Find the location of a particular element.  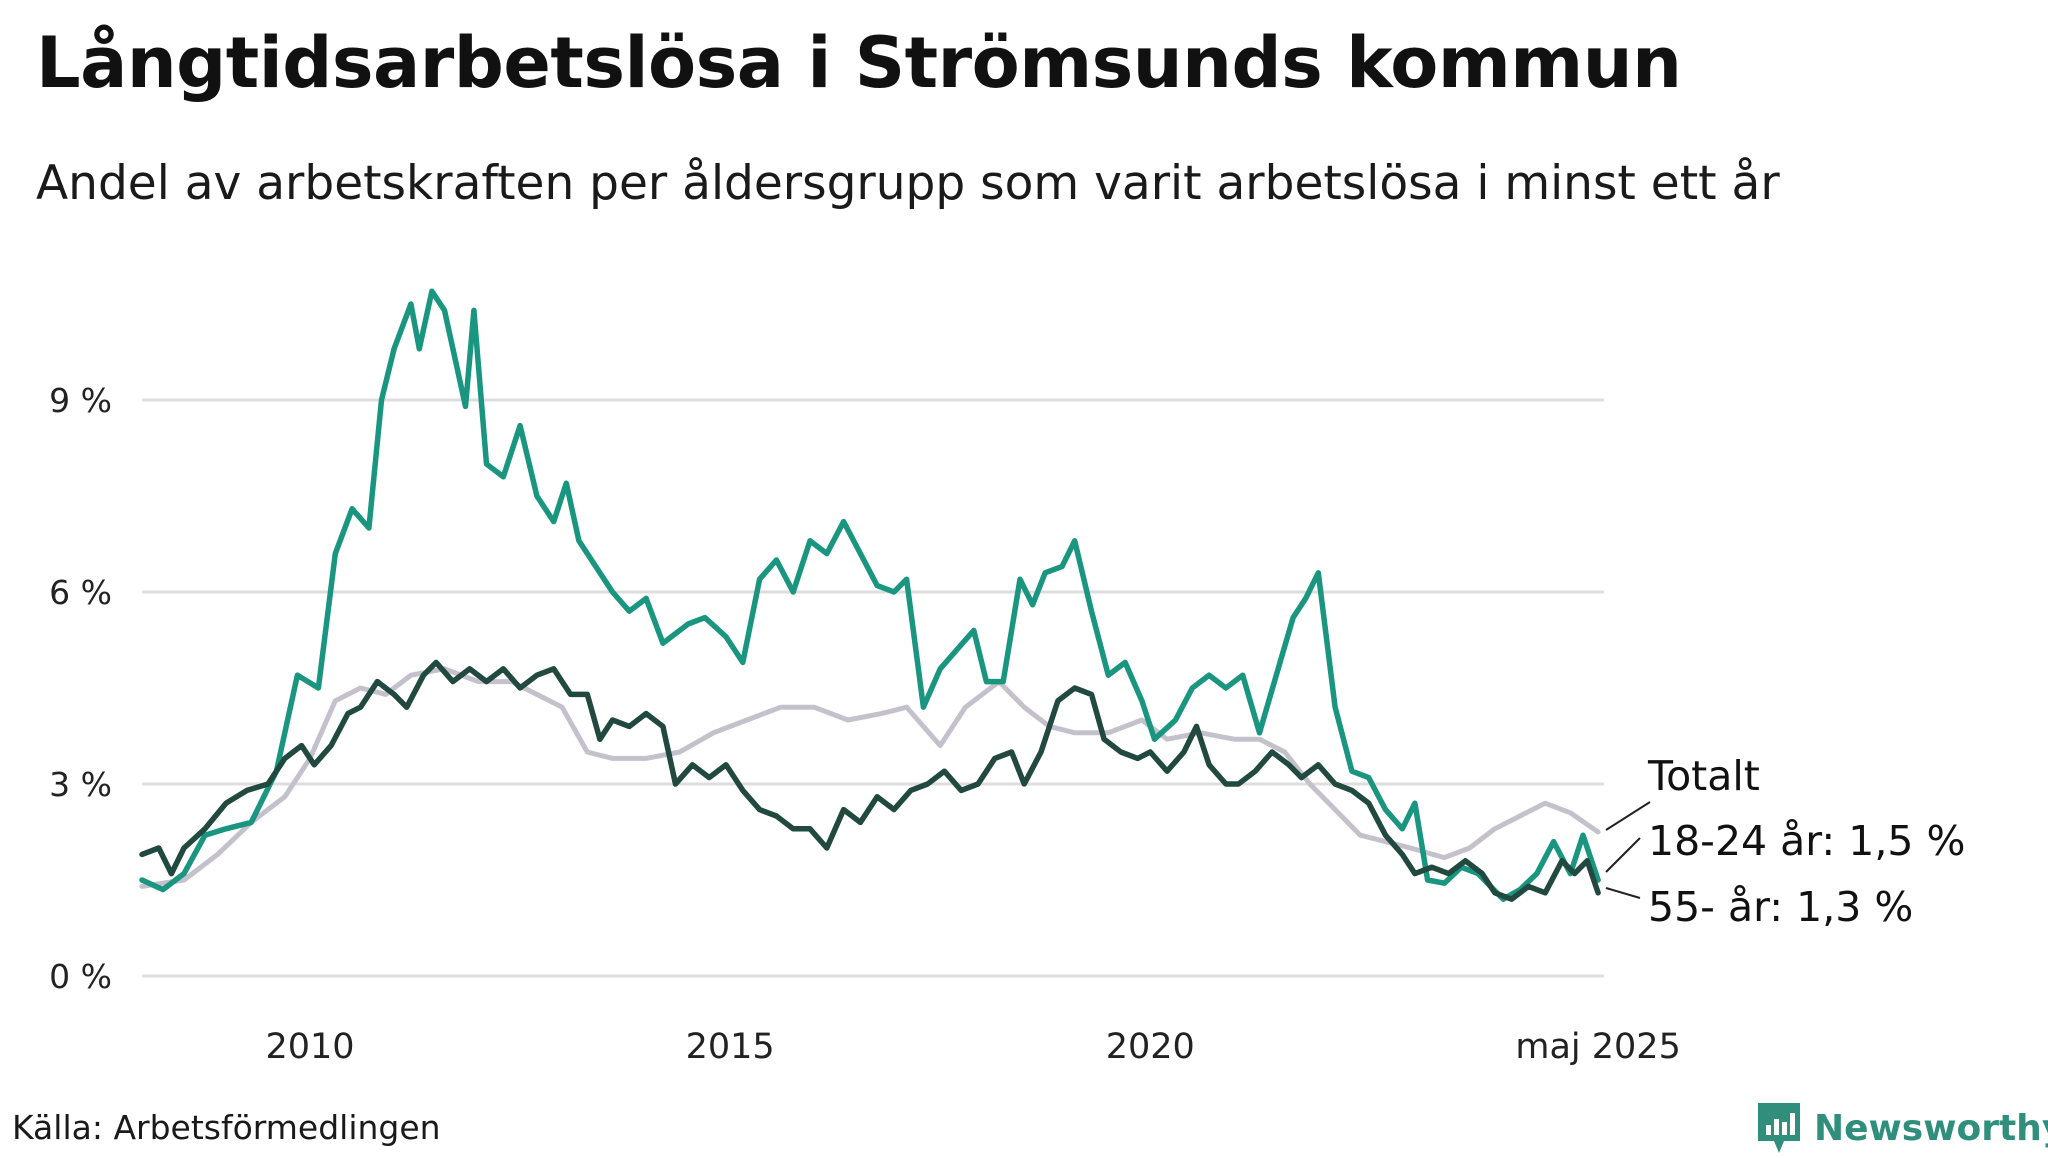

y-axis: 0 % 3 % 6 % 9 % is located at coordinates (80, 688).